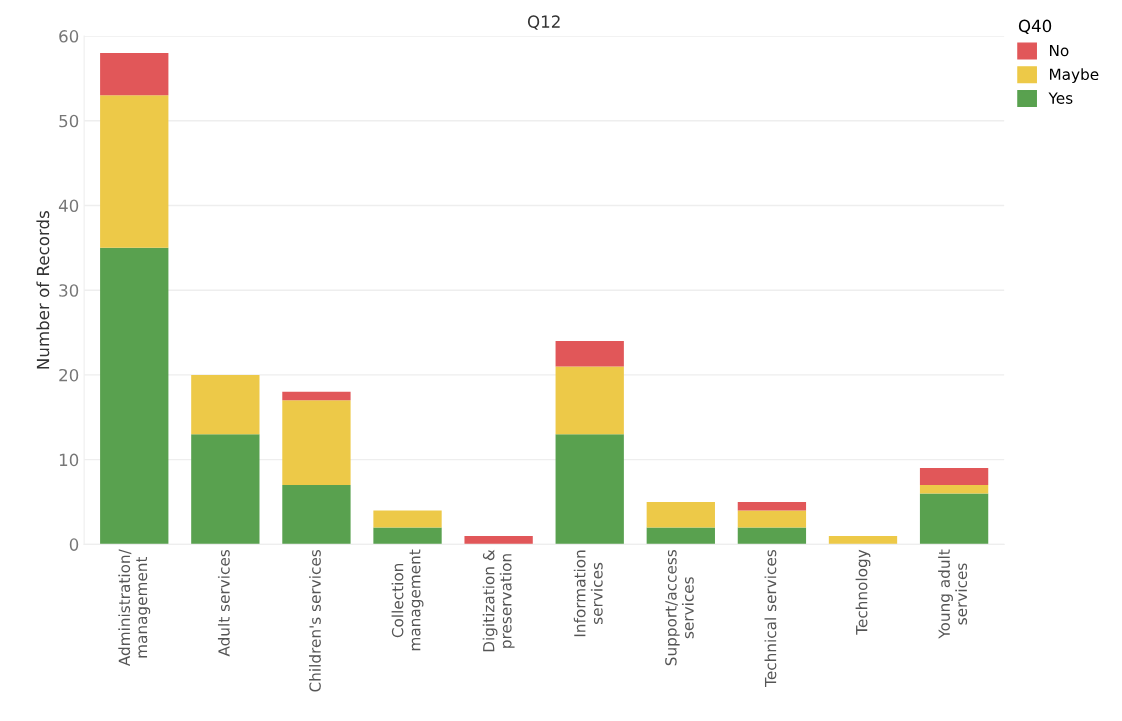 The height and width of the screenshot is (721, 1122). Describe the element at coordinates (407, 600) in the screenshot. I see `x-tick-label: Collection management` at that location.